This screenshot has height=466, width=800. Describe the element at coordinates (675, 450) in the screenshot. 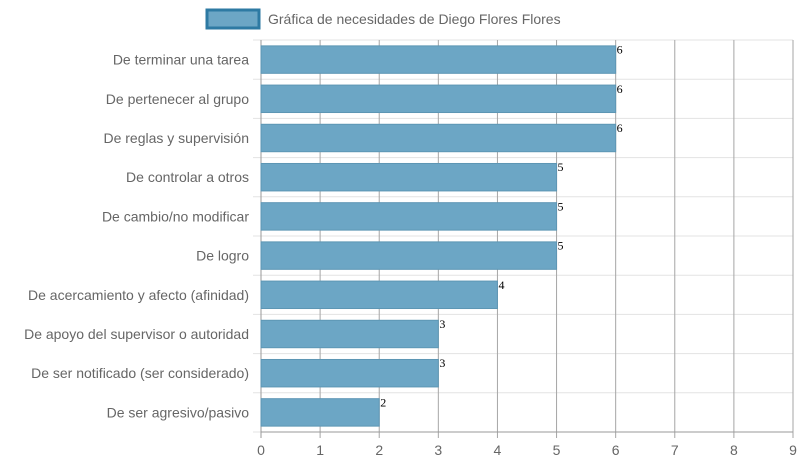

I see `x-tick-label: 7` at that location.